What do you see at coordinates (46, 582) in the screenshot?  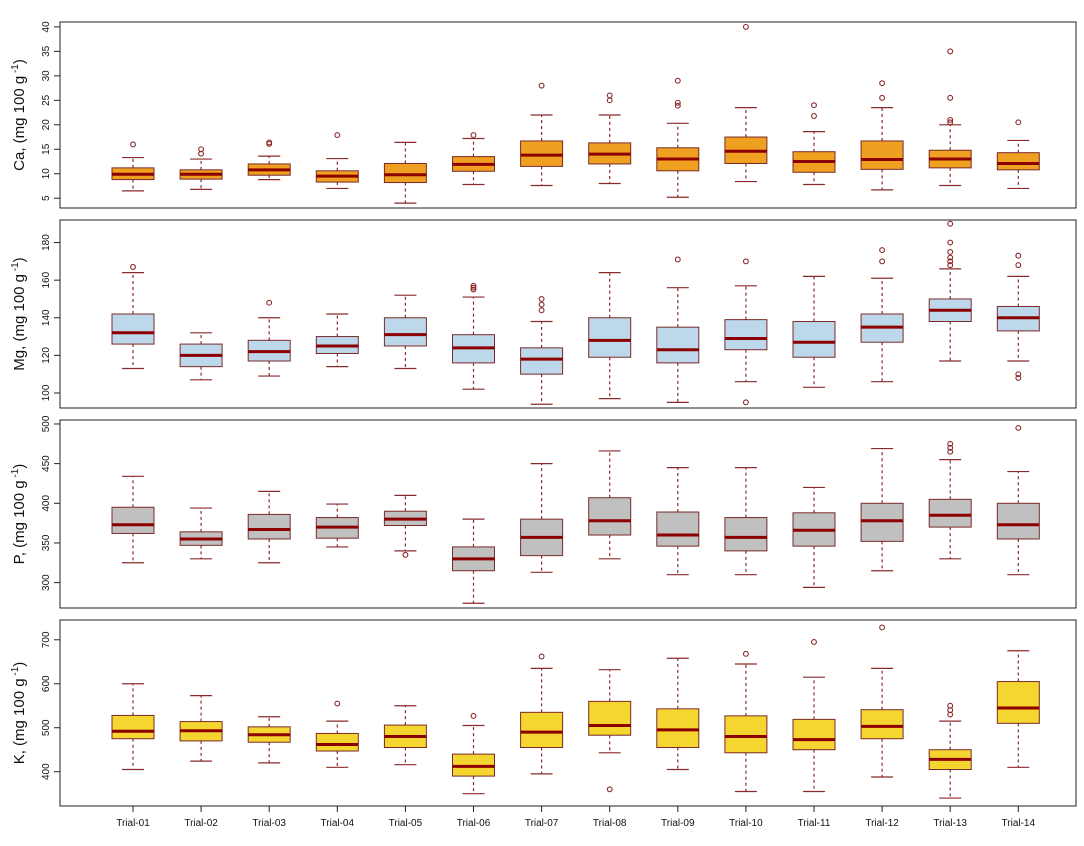 I see `p-y-tick-label: 300` at bounding box center [46, 582].